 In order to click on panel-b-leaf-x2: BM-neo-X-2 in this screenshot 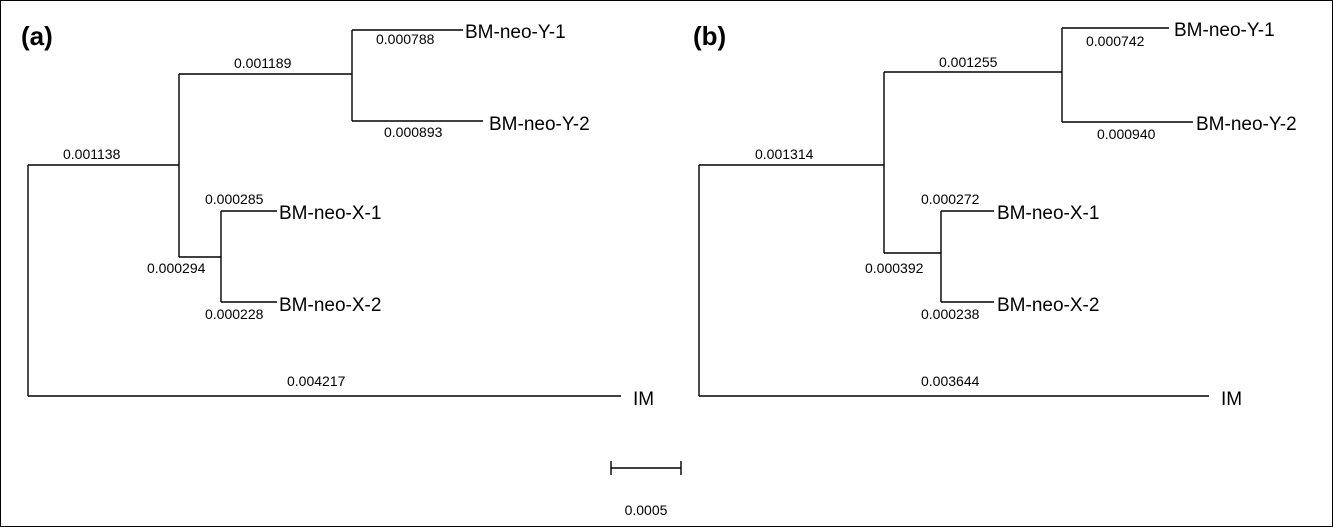, I will do `click(1048, 305)`.